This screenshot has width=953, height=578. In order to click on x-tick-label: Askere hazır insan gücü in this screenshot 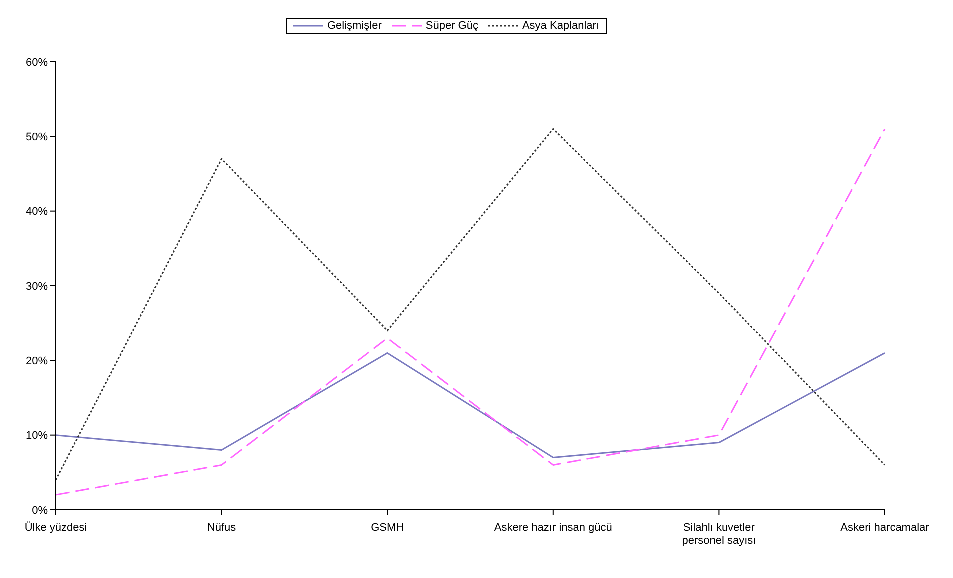, I will do `click(553, 528)`.